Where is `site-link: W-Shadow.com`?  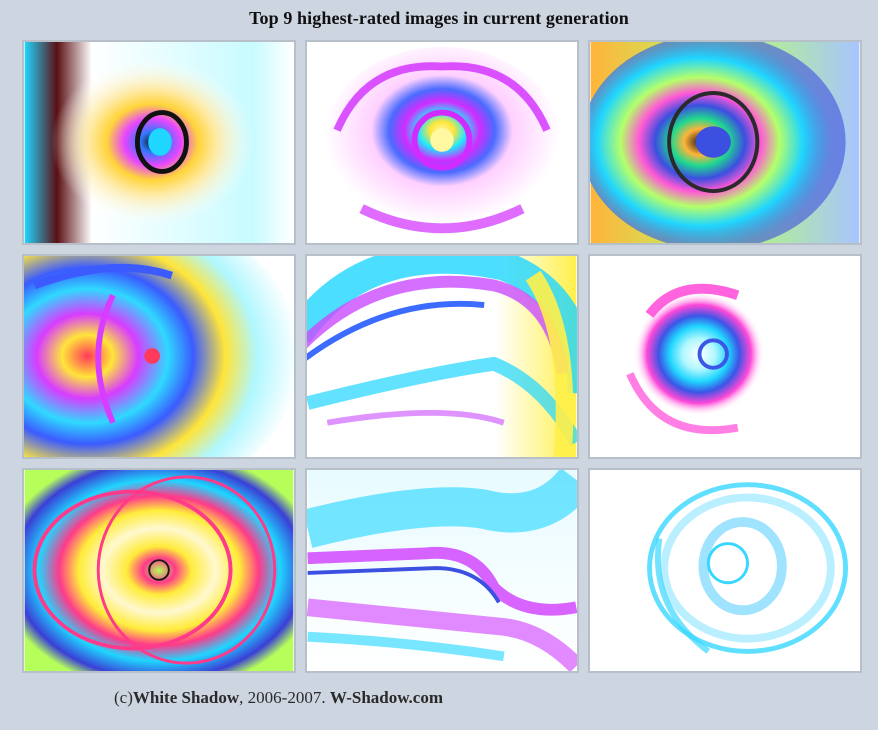
site-link: W-Shadow.com is located at coordinates (386, 697).